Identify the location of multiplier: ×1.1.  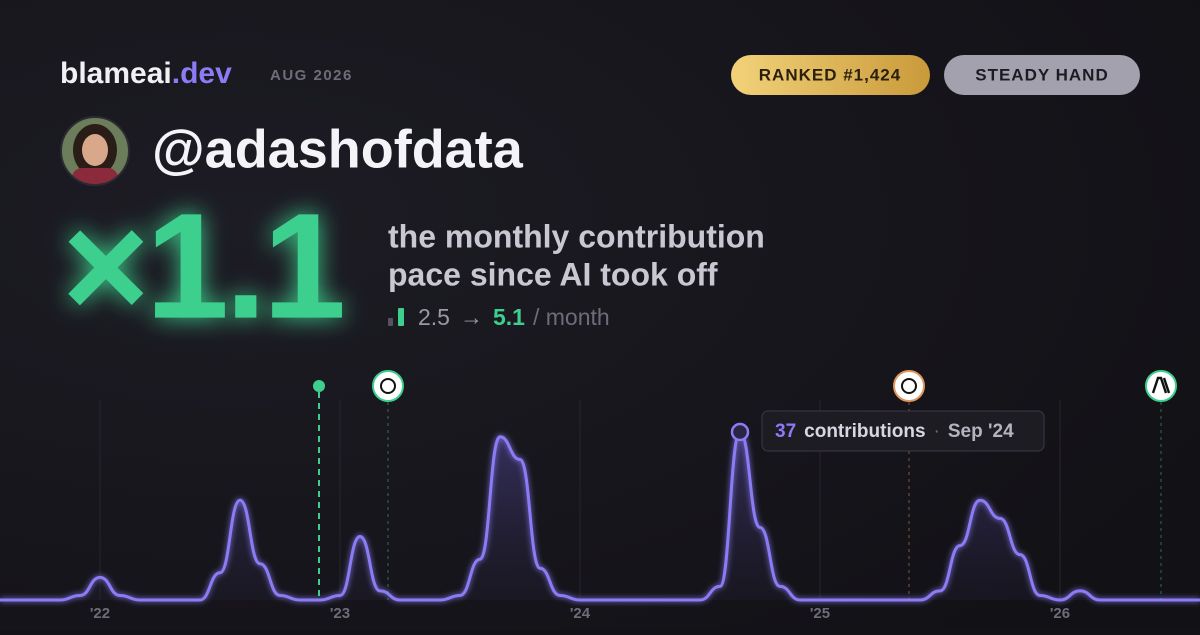
(202, 266).